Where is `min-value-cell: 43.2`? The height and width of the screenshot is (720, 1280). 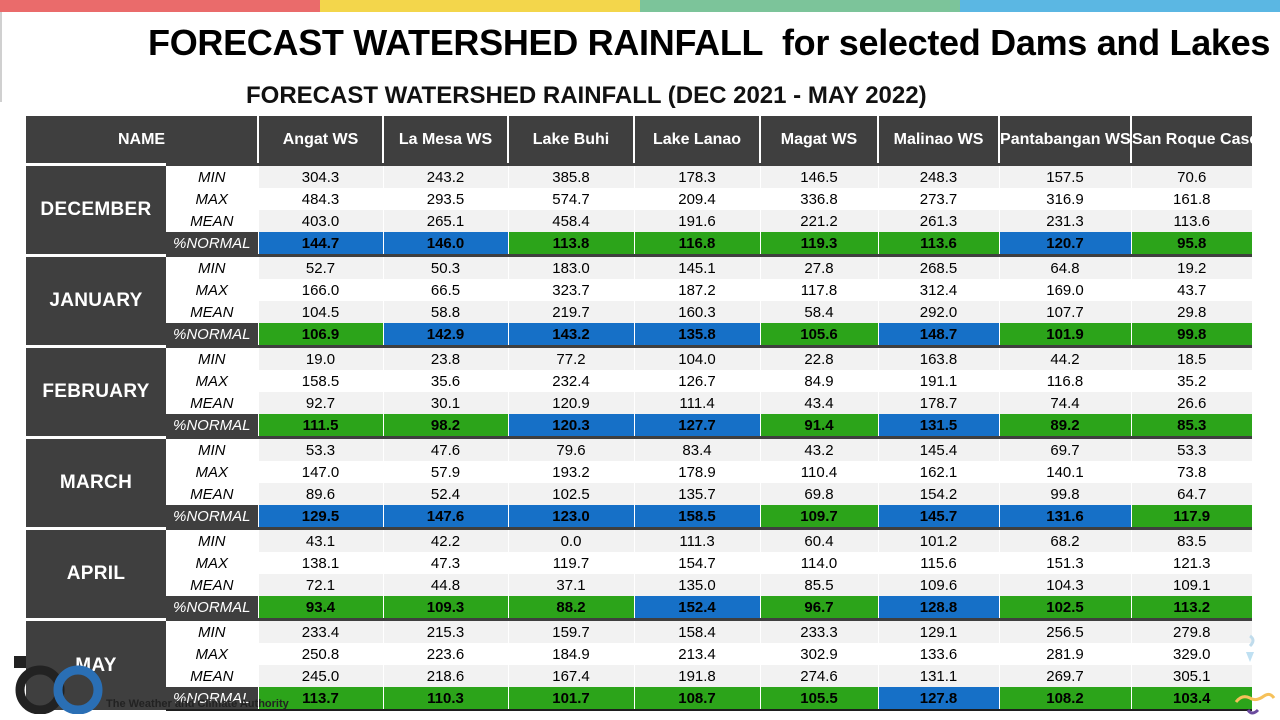
min-value-cell: 43.2 is located at coordinates (819, 448).